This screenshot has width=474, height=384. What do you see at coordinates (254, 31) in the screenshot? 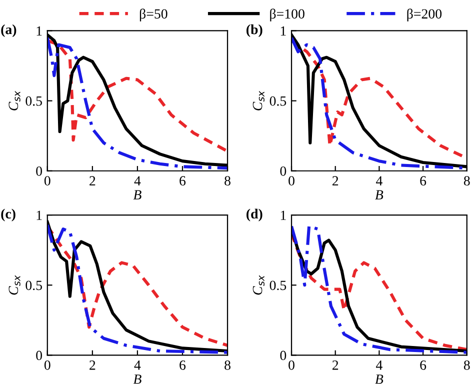
I see `chart-title: (b)` at bounding box center [254, 31].